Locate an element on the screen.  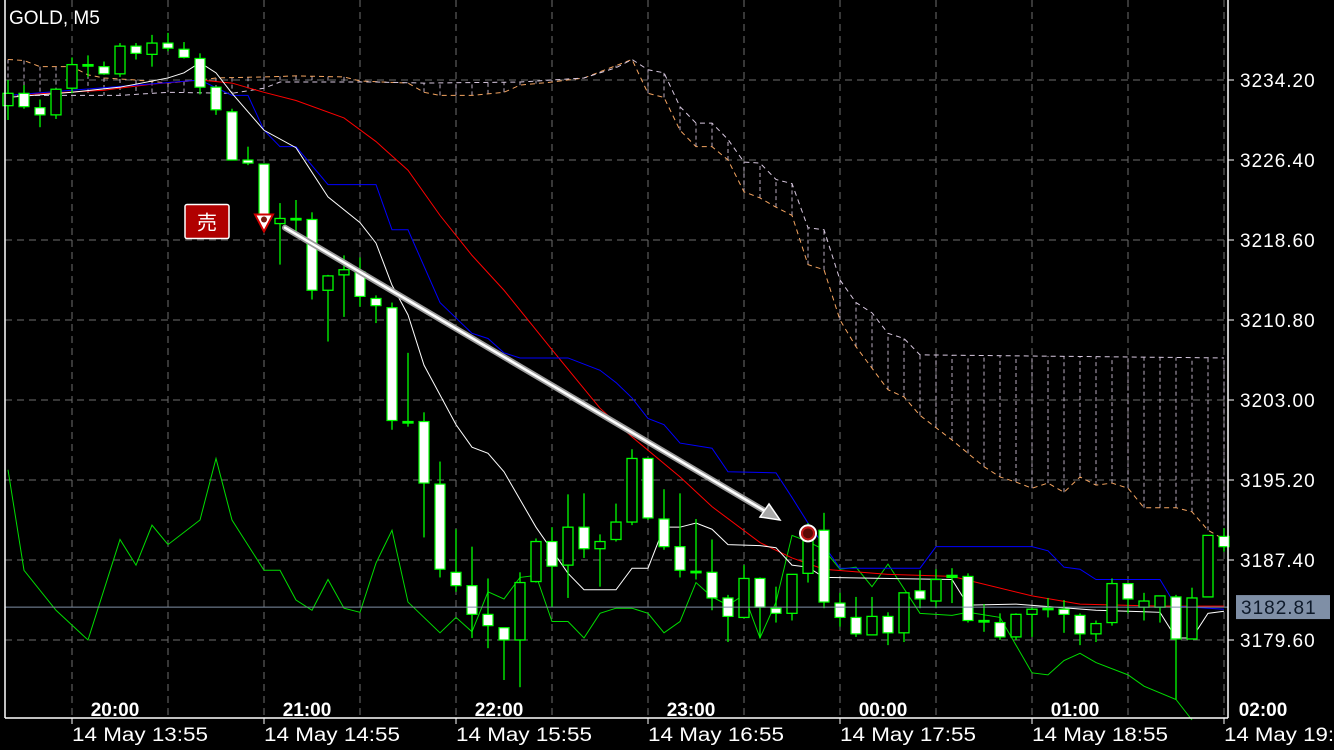
y-tick-label: 3187.40 is located at coordinates (1278, 561).